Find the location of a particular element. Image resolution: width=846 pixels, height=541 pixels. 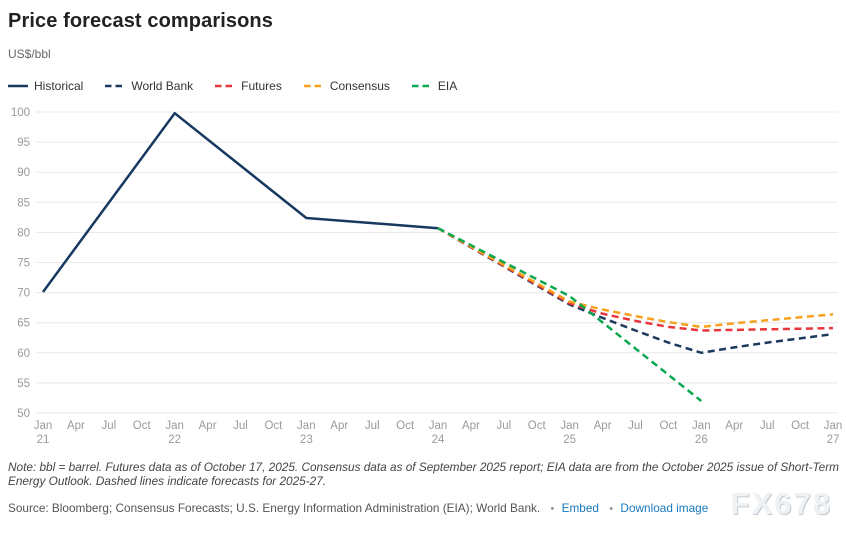

series-line-world-bank is located at coordinates (635, 291).